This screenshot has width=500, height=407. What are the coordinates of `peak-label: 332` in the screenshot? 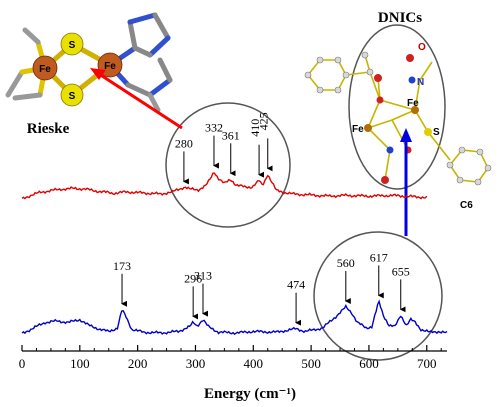 It's located at (214, 128).